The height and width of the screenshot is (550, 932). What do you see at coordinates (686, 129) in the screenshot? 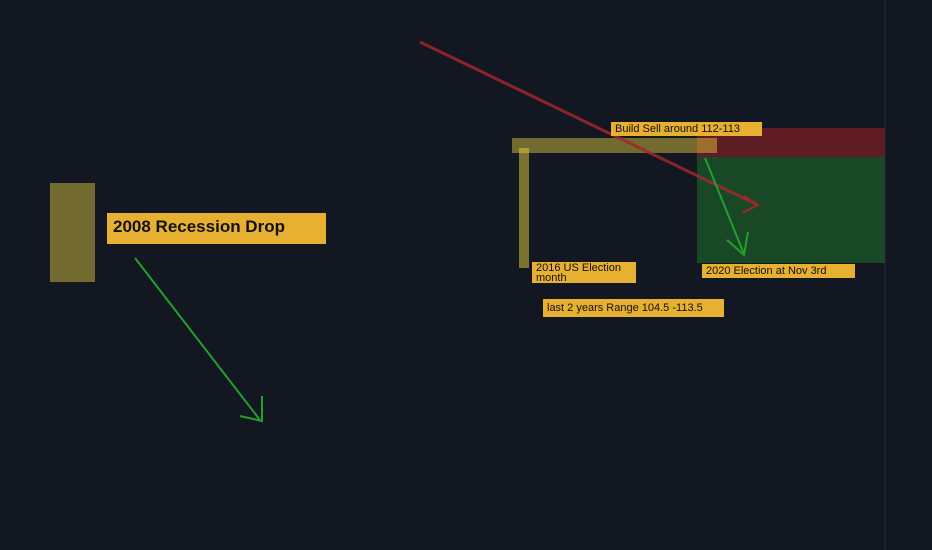
I see `annotation: Build Sell around 112-113` at bounding box center [686, 129].